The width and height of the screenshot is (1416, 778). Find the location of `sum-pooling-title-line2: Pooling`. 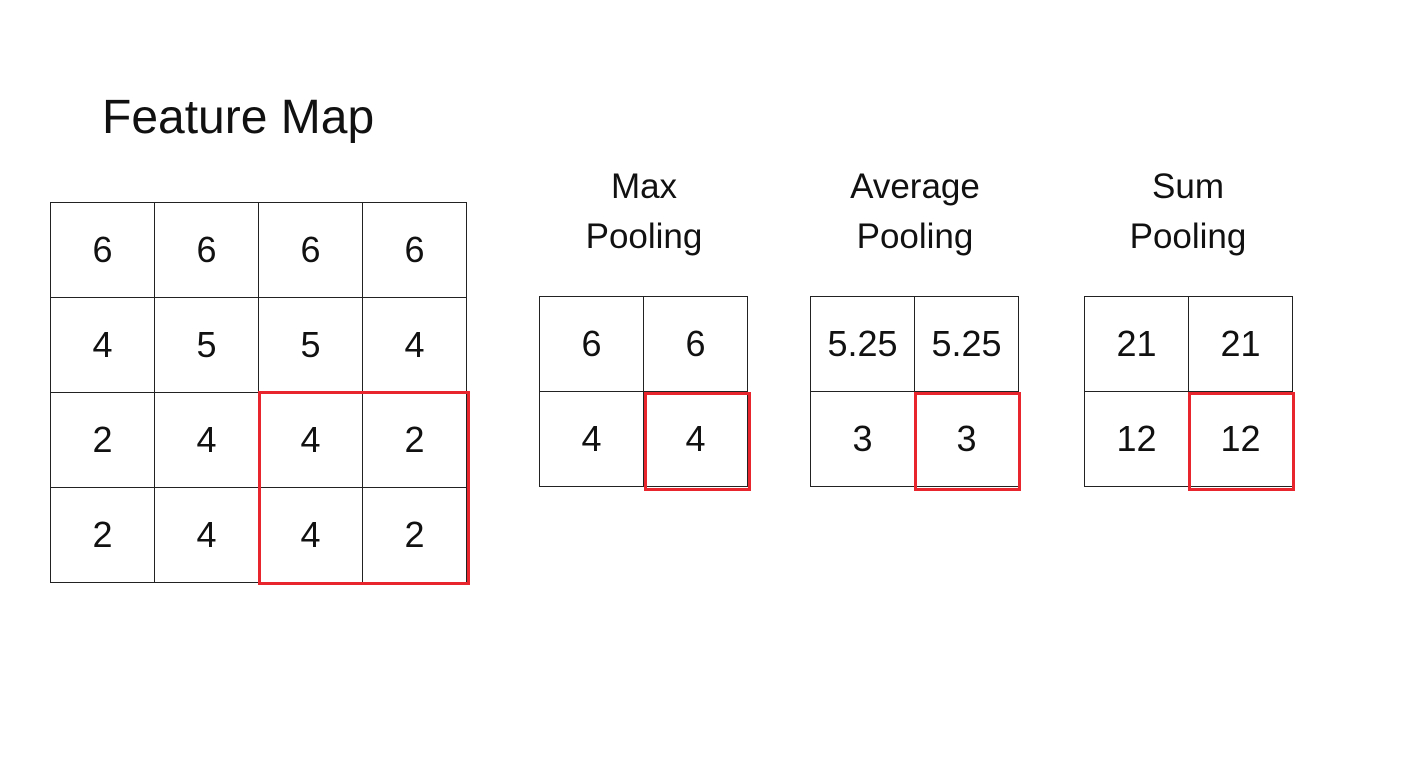

sum-pooling-title-line2: Pooling is located at coordinates (1188, 236).